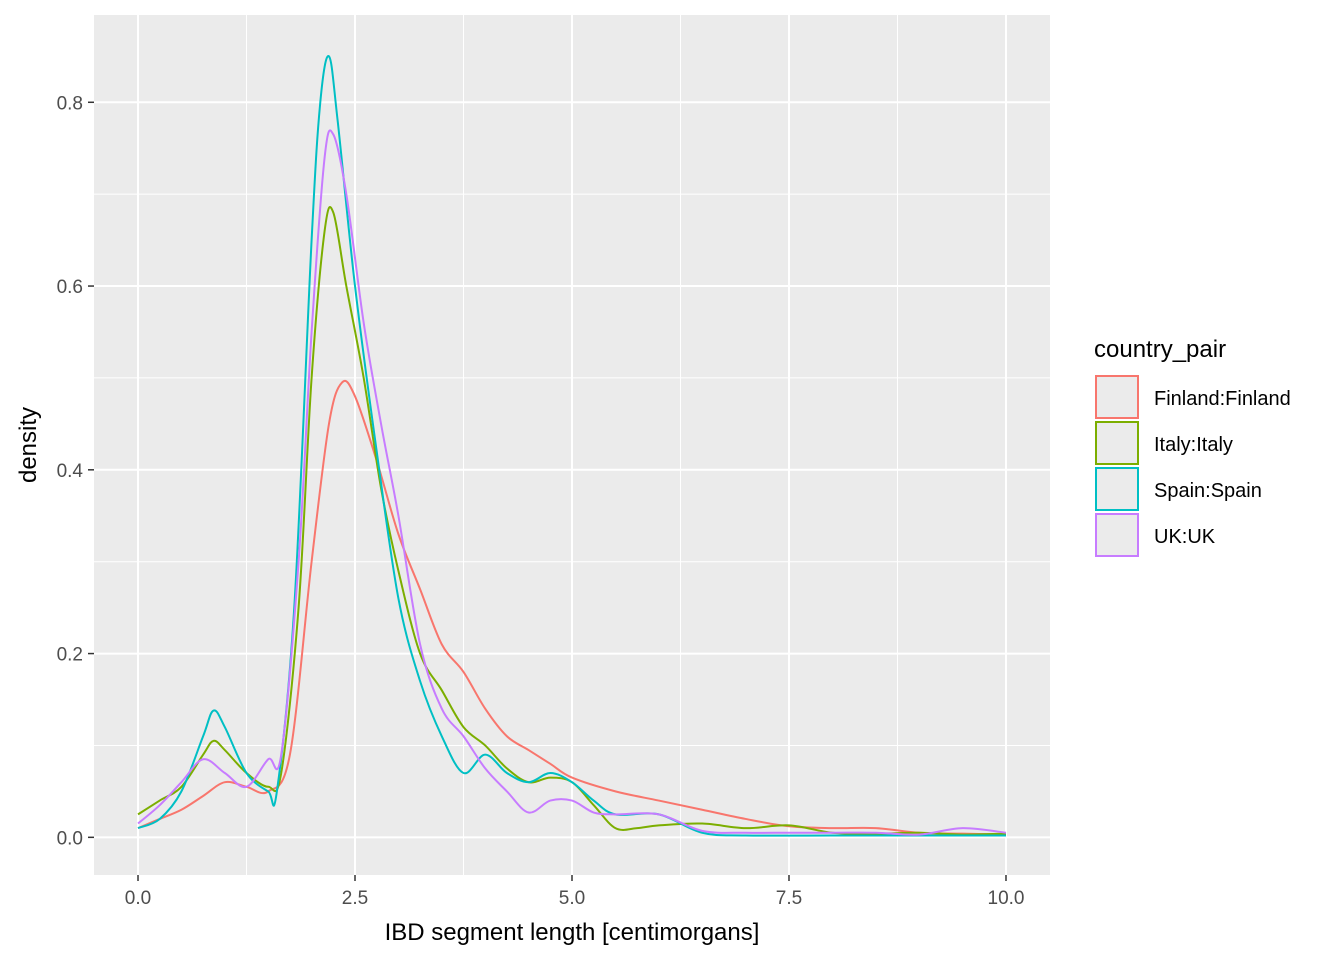  Describe the element at coordinates (1208, 491) in the screenshot. I see `legend-label: Spain:Spain` at that location.